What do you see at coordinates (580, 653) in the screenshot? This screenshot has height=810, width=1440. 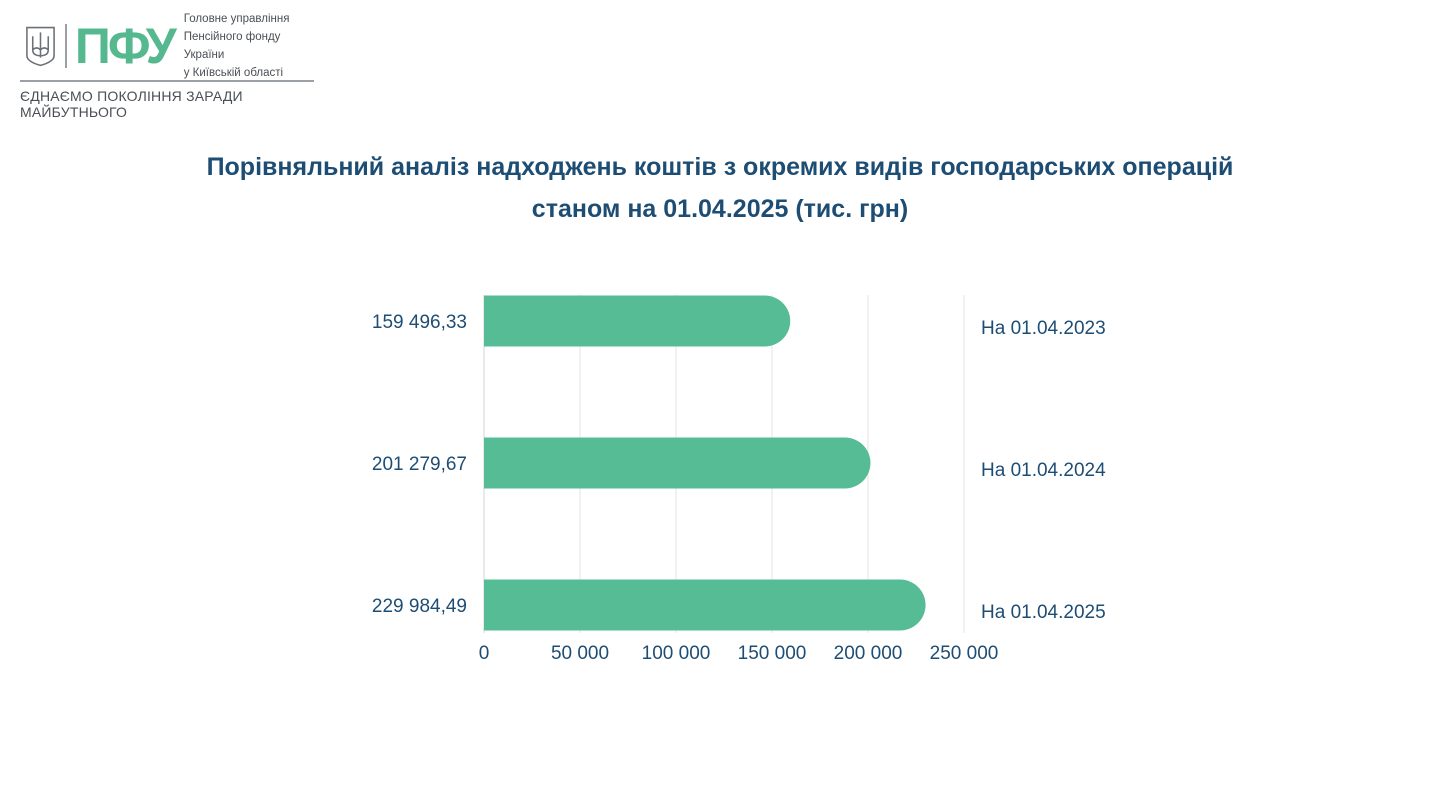 I see `x-tick-label-1: 50 000` at bounding box center [580, 653].